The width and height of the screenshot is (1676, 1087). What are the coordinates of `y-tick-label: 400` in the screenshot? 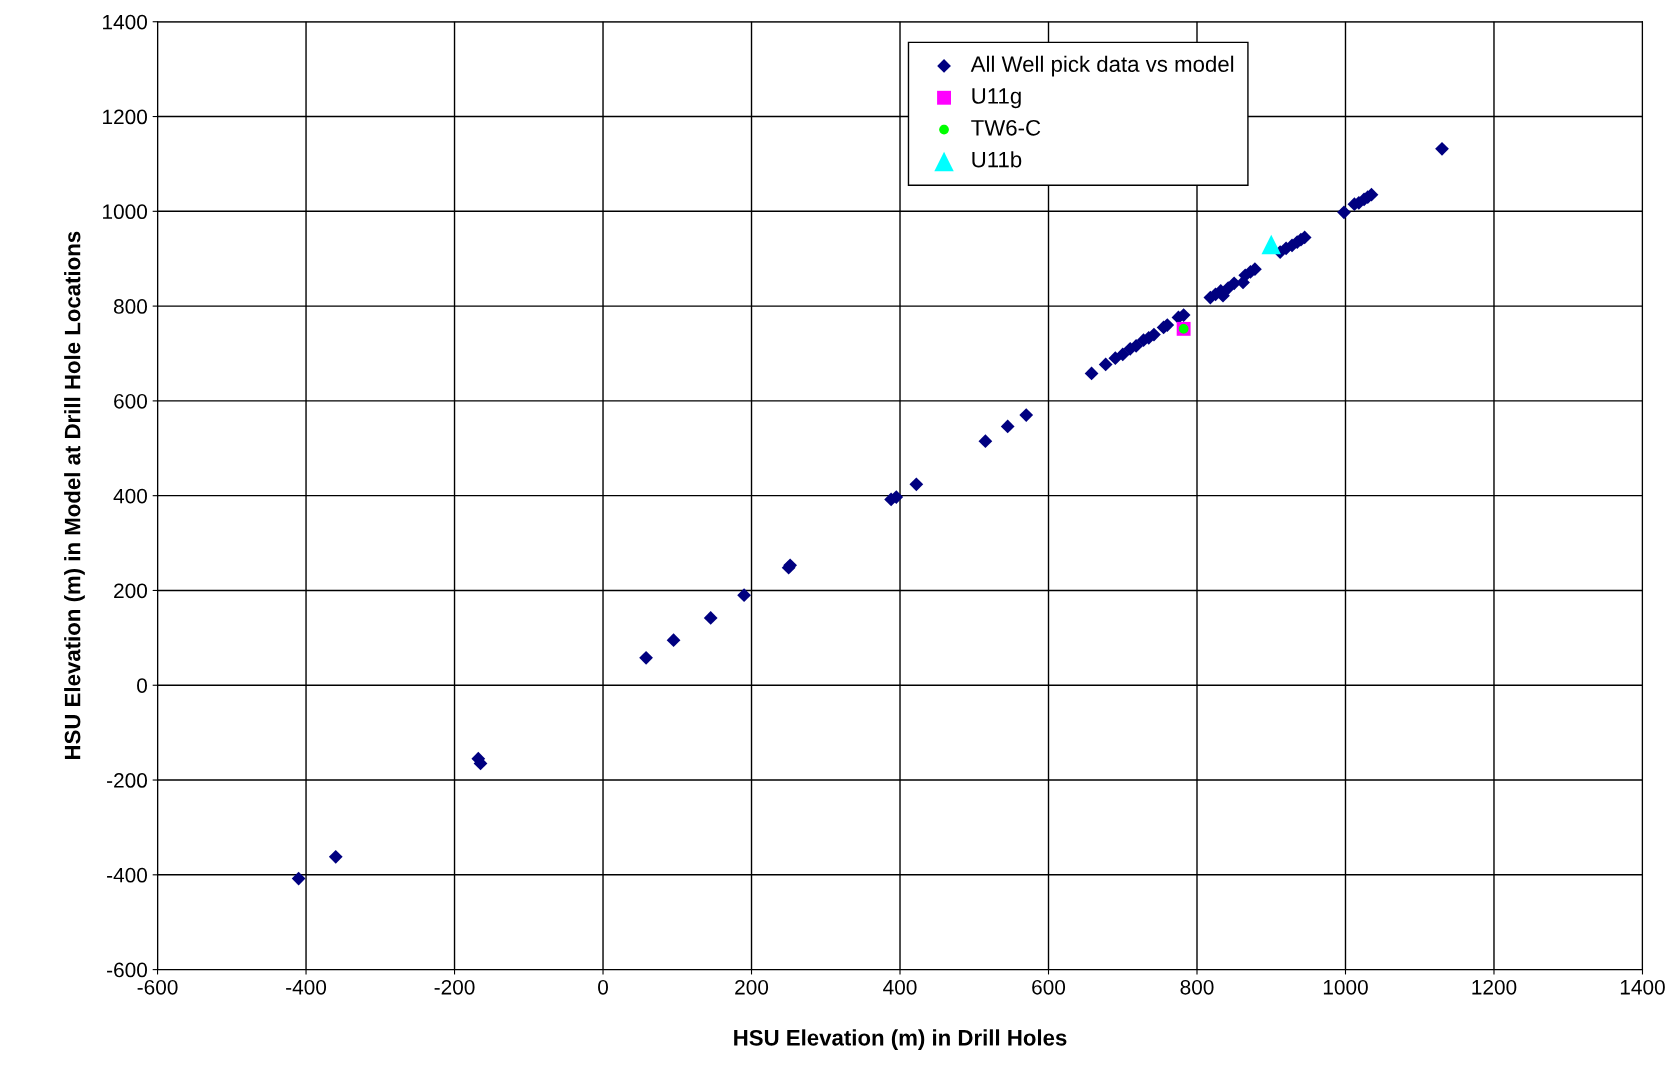 It's located at (130, 496).